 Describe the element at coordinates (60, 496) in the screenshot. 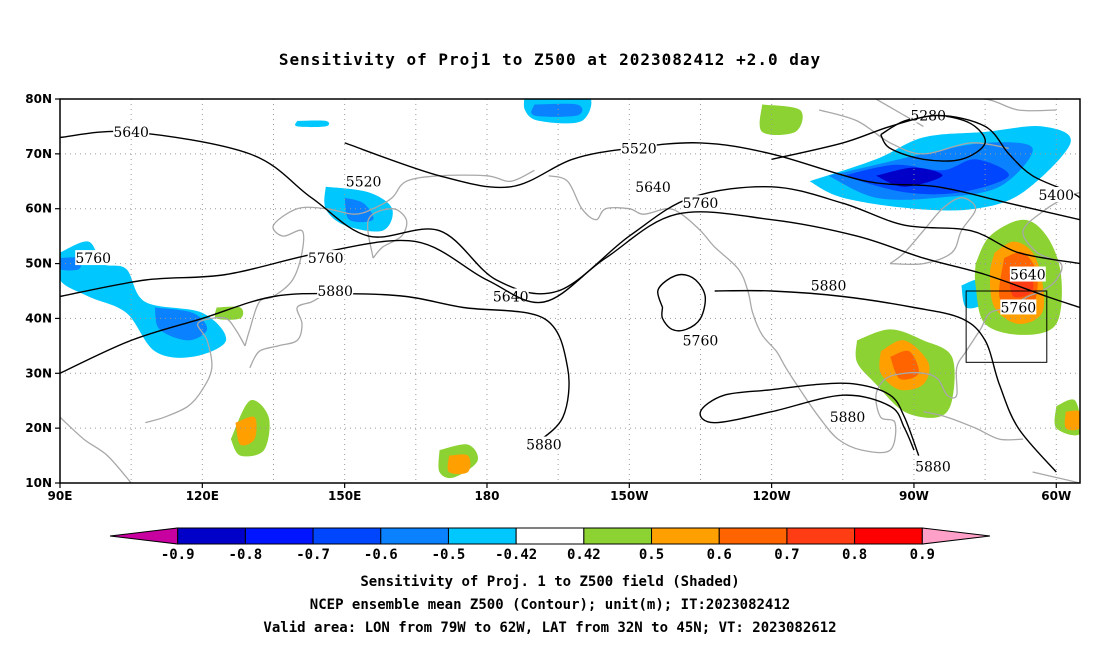

I see `lon-tick-label: 90E` at that location.